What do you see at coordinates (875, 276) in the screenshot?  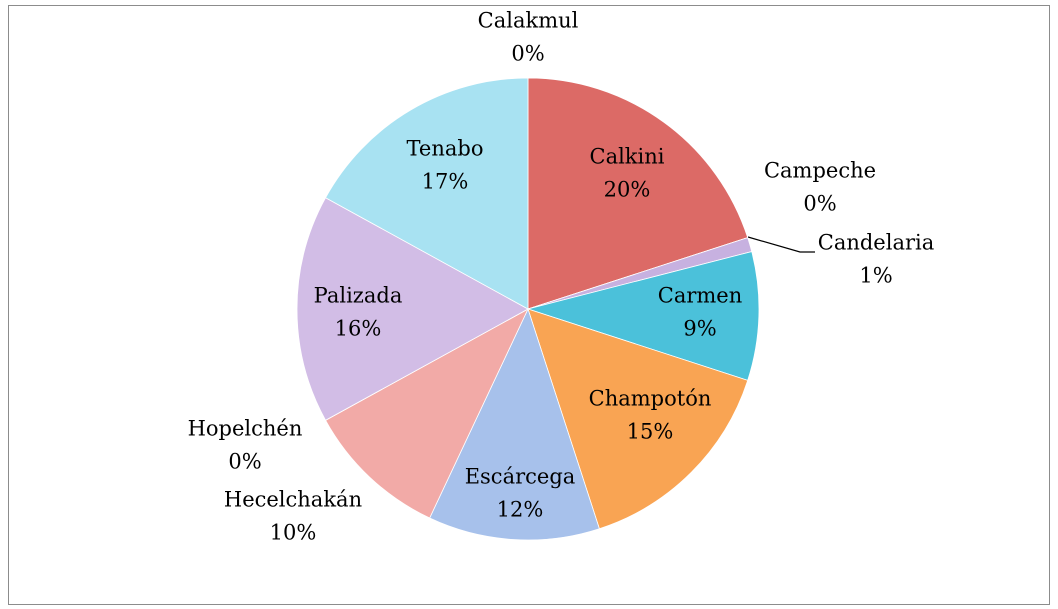 I see `slice-value-label: 1%` at bounding box center [875, 276].